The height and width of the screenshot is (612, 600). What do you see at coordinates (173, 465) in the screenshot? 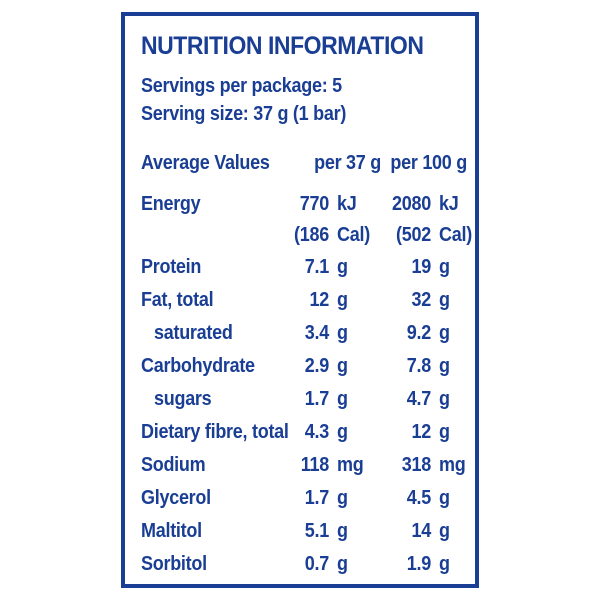
I see `row-label: Sodium` at bounding box center [173, 465].